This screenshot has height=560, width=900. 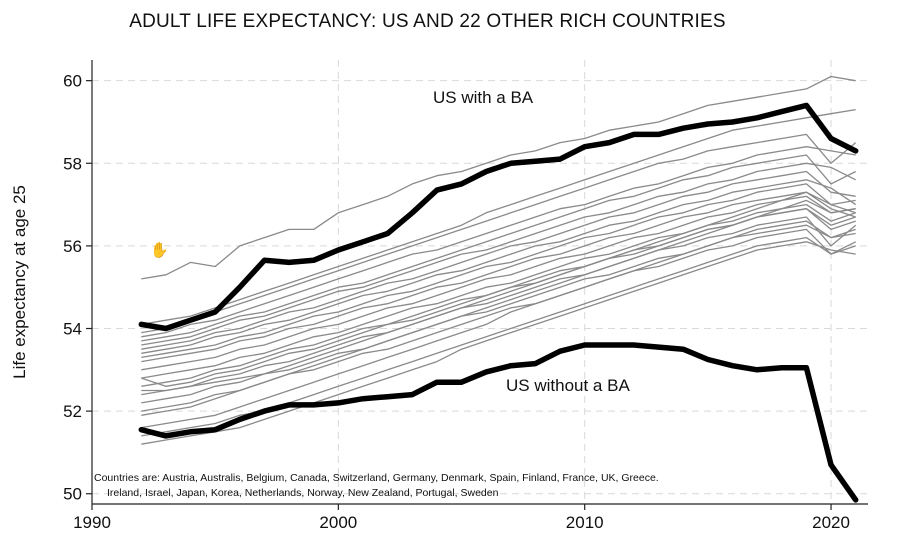 I want to click on y-tick-label: 54, so click(x=72, y=329).